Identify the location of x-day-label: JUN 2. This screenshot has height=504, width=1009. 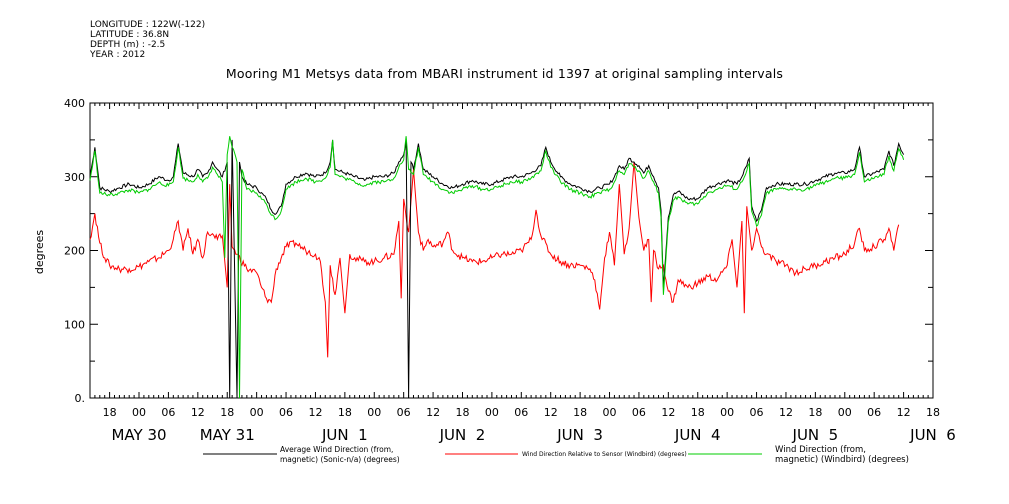
(462, 435).